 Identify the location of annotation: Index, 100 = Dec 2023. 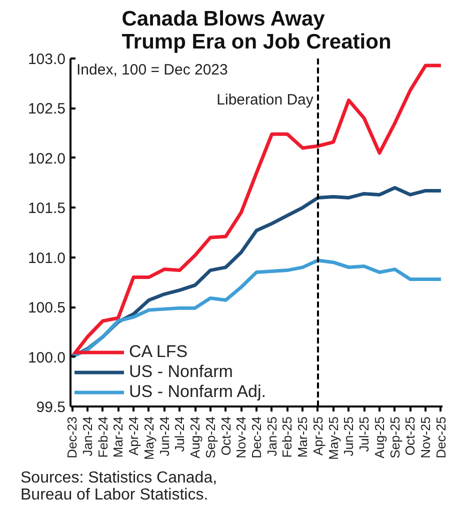
(152, 70).